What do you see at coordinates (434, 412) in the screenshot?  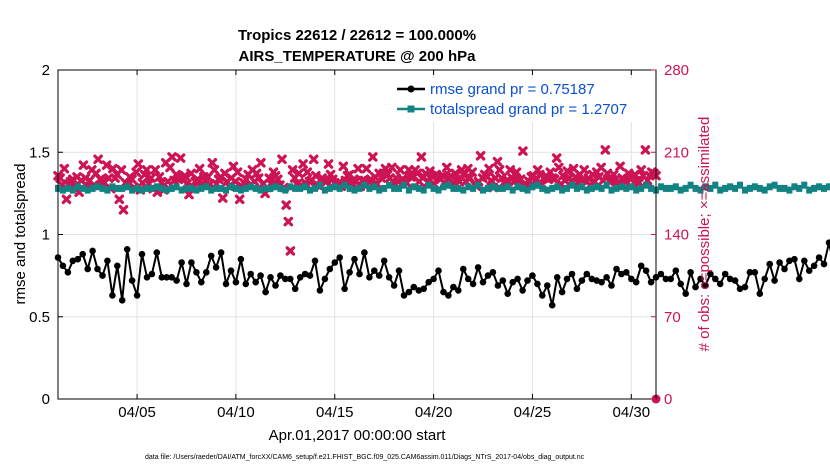 I see `x-tick-label: 04/20` at bounding box center [434, 412].